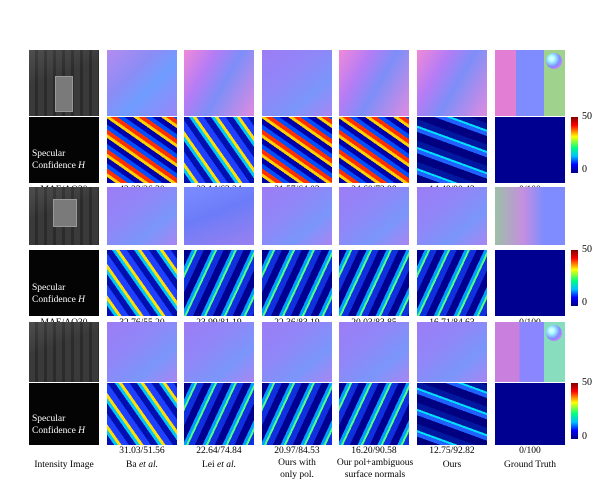 The image size is (603, 499). I want to click on column-caption-lei: Lei et al., so click(219, 465).